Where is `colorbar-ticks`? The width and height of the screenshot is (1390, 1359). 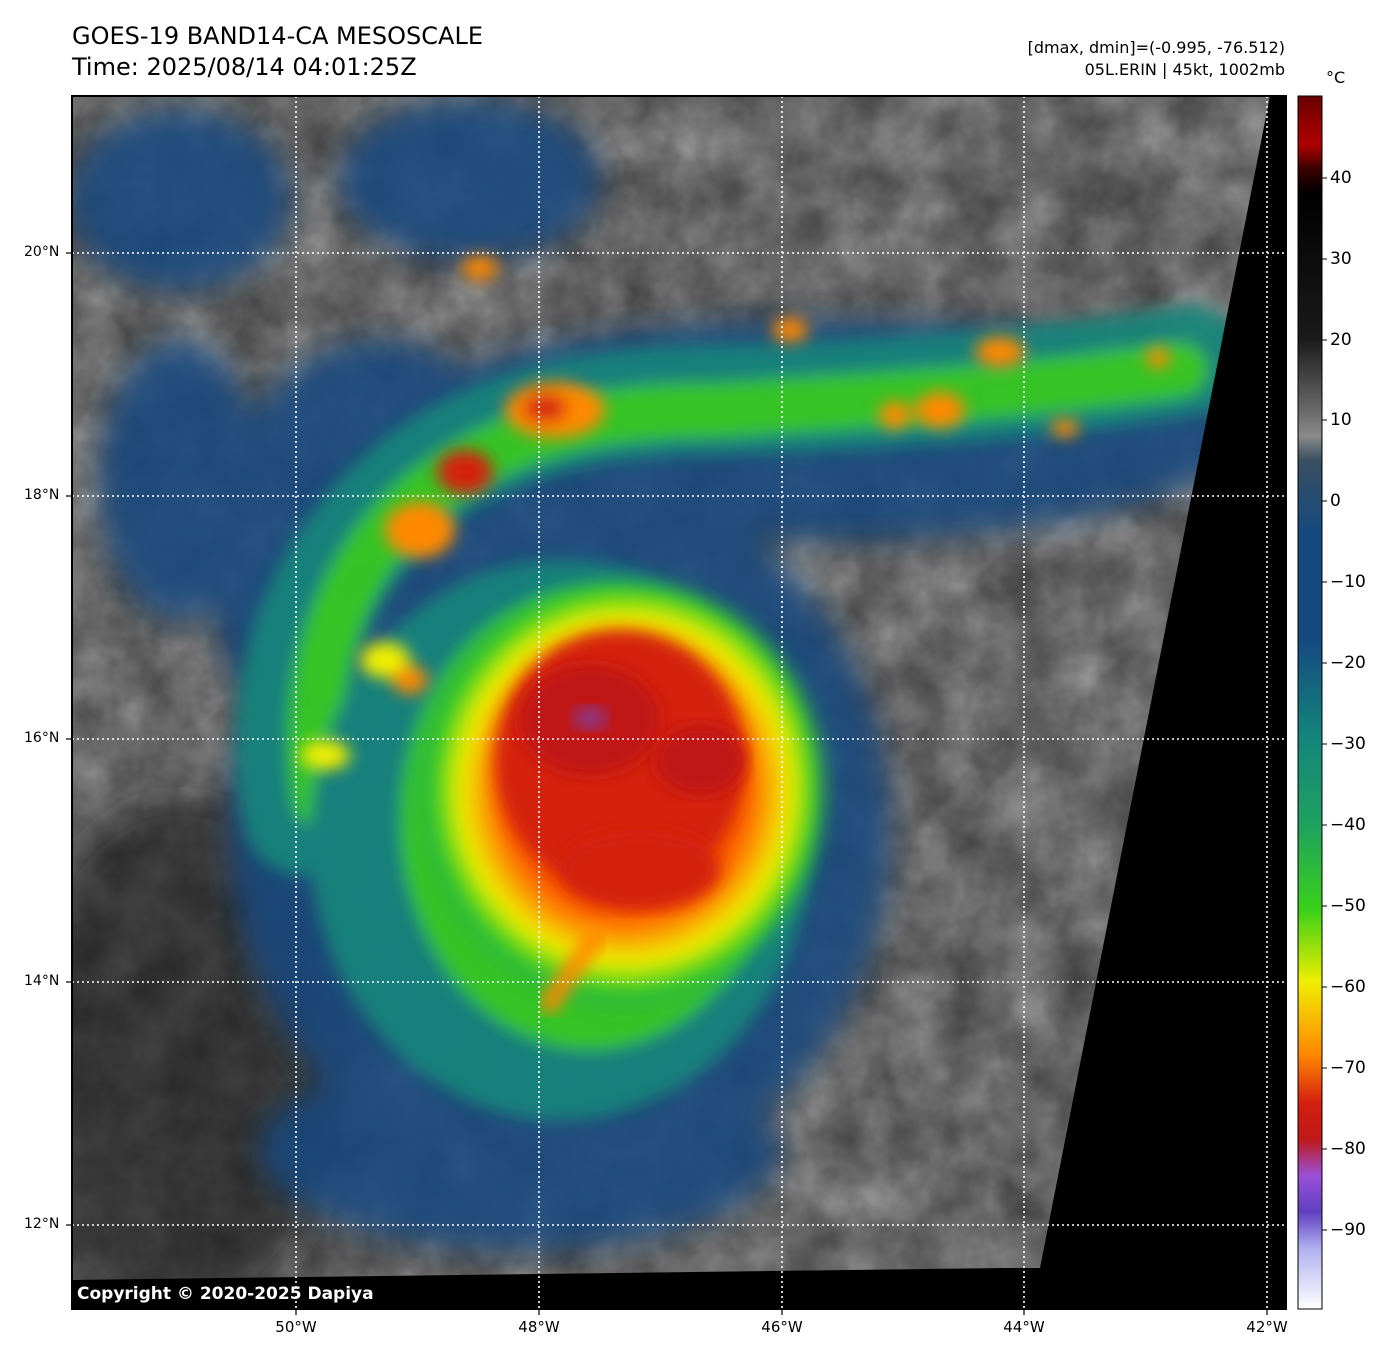
colorbar-ticks is located at coordinates (1324, 704).